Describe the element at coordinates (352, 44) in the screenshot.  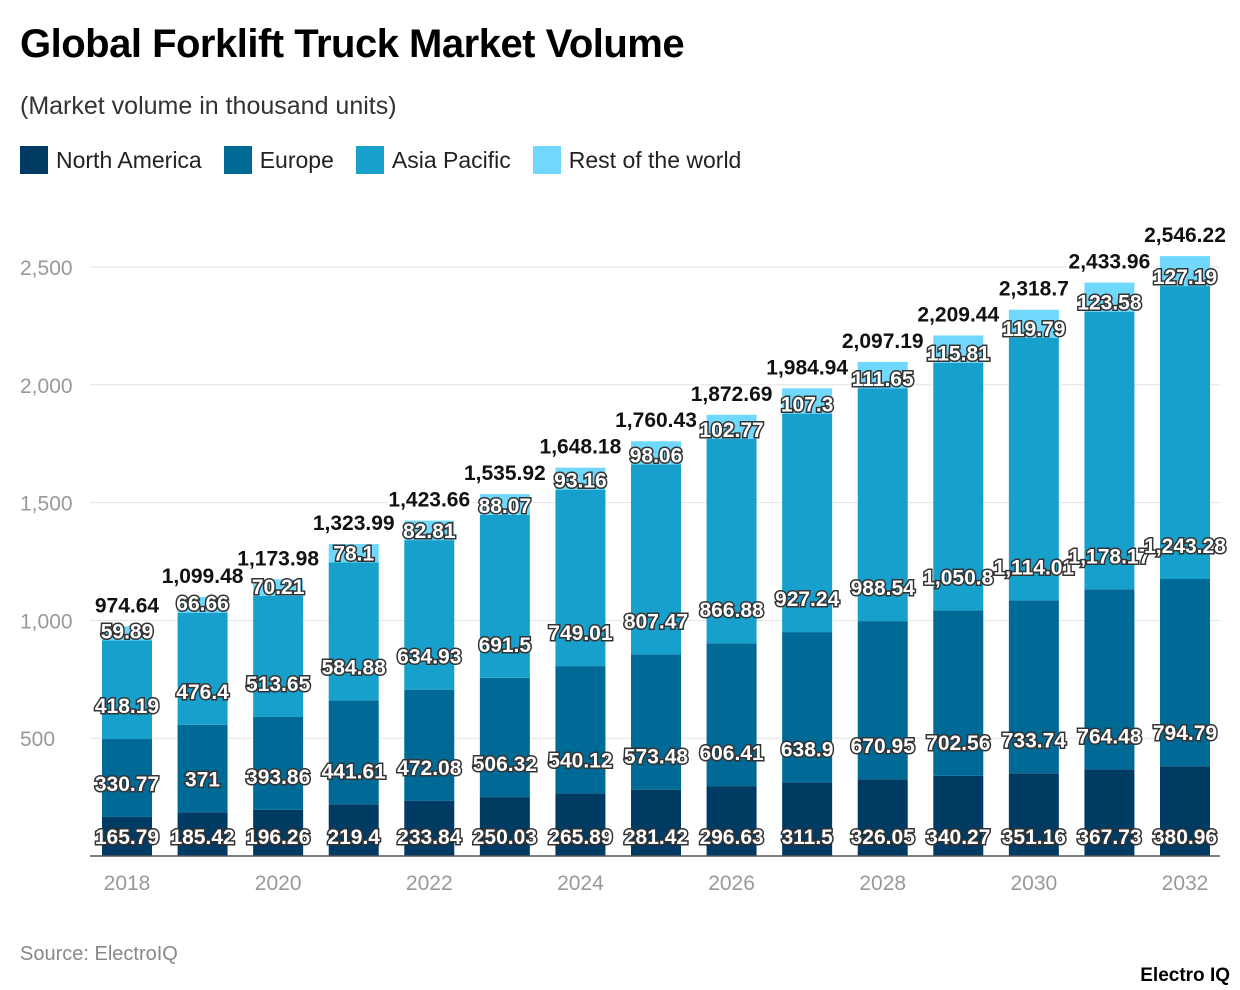
I see `chart-title: Global Forklift Truck Market Volume` at that location.